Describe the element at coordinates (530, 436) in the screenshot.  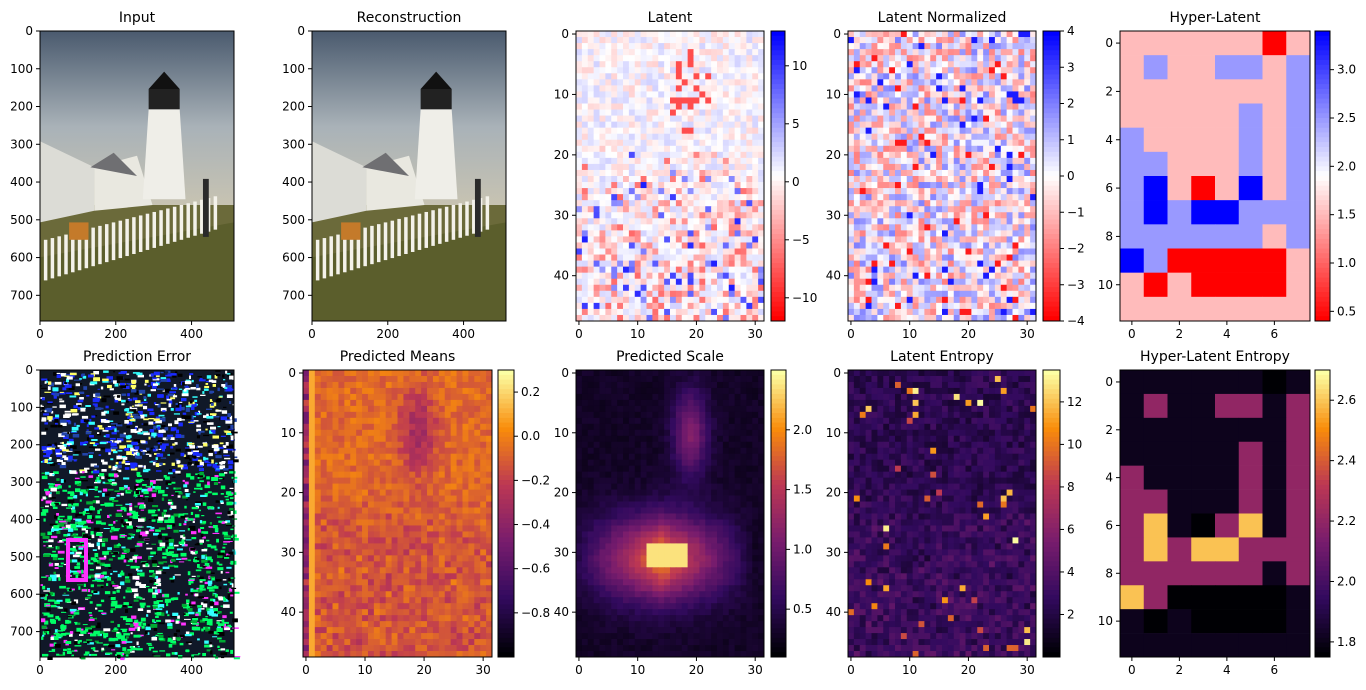
I see `colorbar-tick-label: 0.0` at that location.